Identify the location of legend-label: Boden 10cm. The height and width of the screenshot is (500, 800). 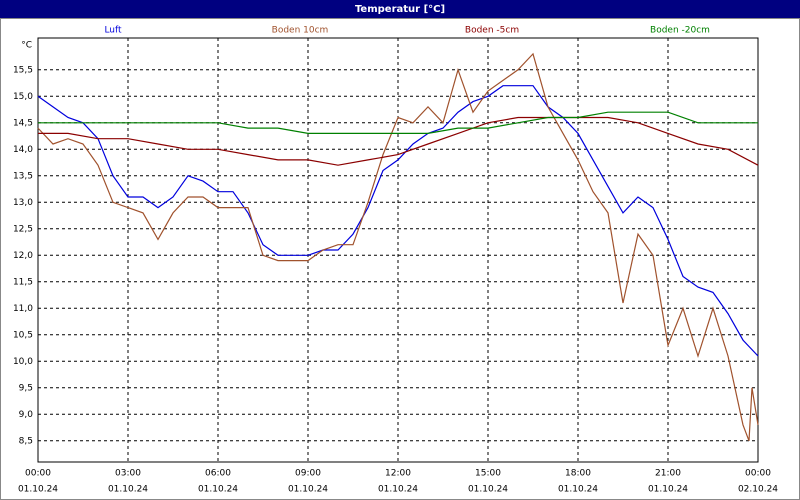
(300, 31).